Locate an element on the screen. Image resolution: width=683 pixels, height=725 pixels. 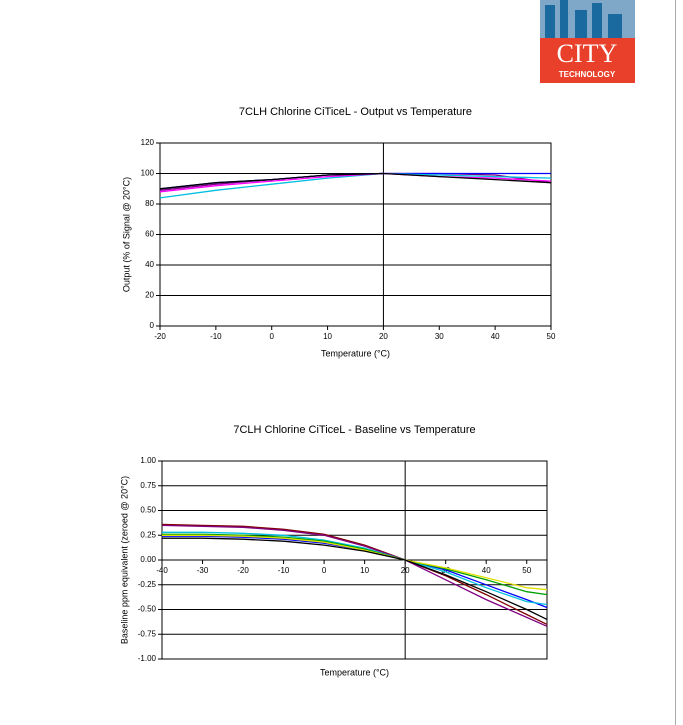
y-tick-label: 1.00 is located at coordinates (148, 460).